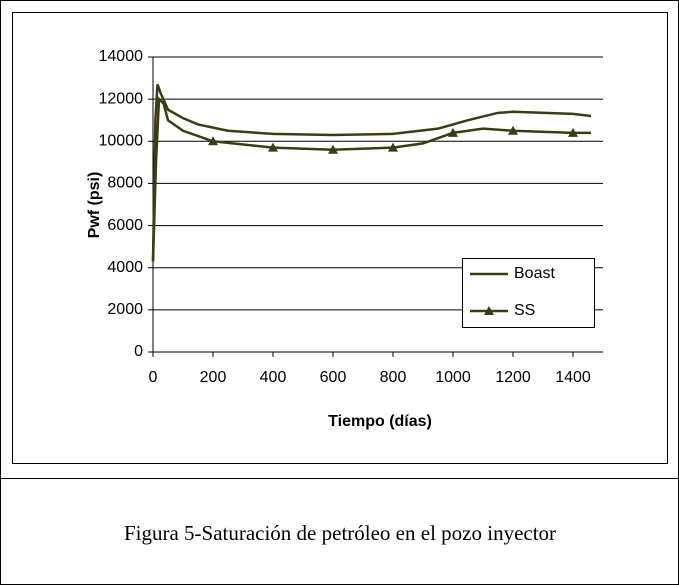 This screenshot has width=679, height=585. Describe the element at coordinates (524, 310) in the screenshot. I see `legend-label: SS` at that location.